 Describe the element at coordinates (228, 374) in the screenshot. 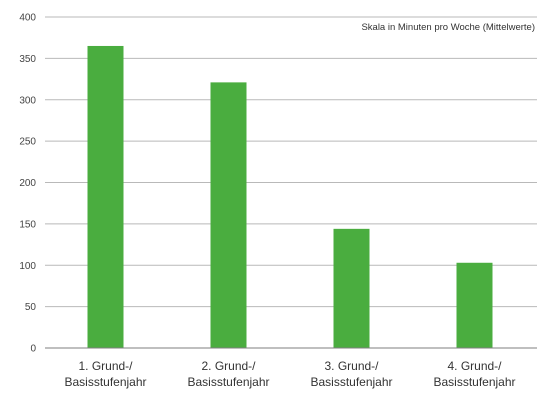

I see `category-label: 2. Grund-/ Basisstufenjahr` at that location.